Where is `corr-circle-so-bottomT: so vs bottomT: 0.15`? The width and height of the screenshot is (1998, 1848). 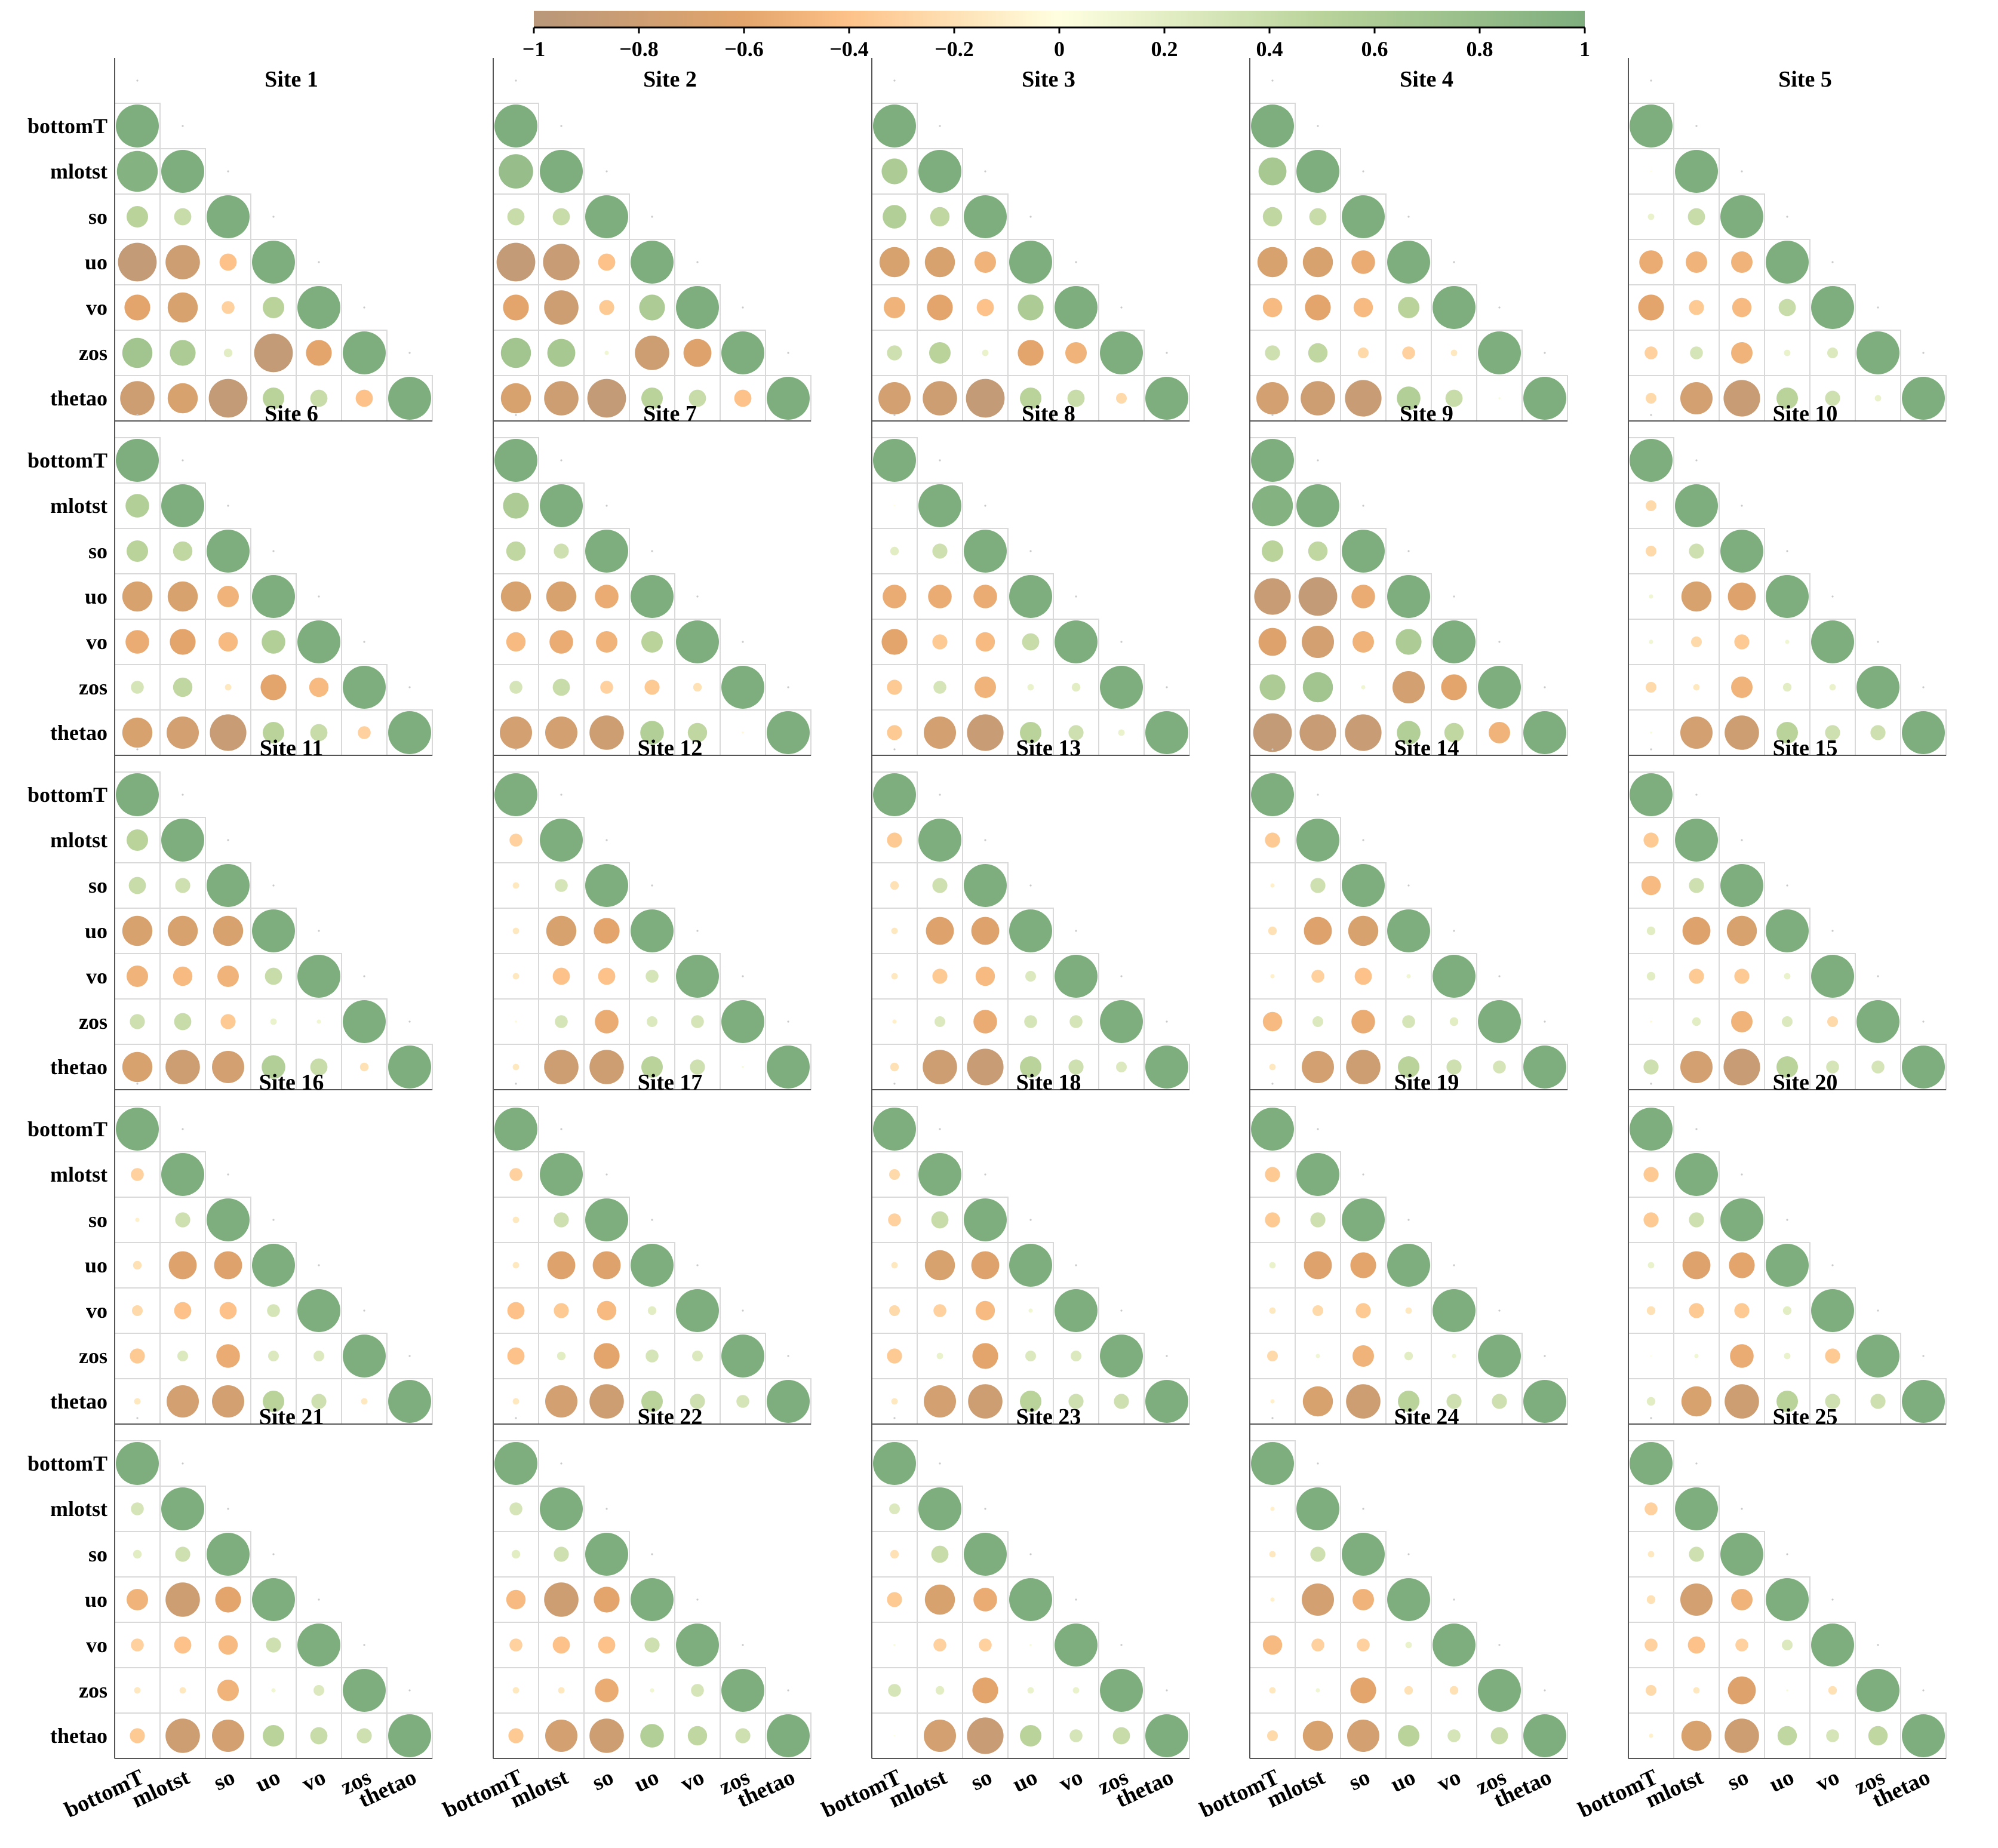
corr-circle-so-bottomT: so vs bottomT: 0.15 is located at coordinates (1651, 216).